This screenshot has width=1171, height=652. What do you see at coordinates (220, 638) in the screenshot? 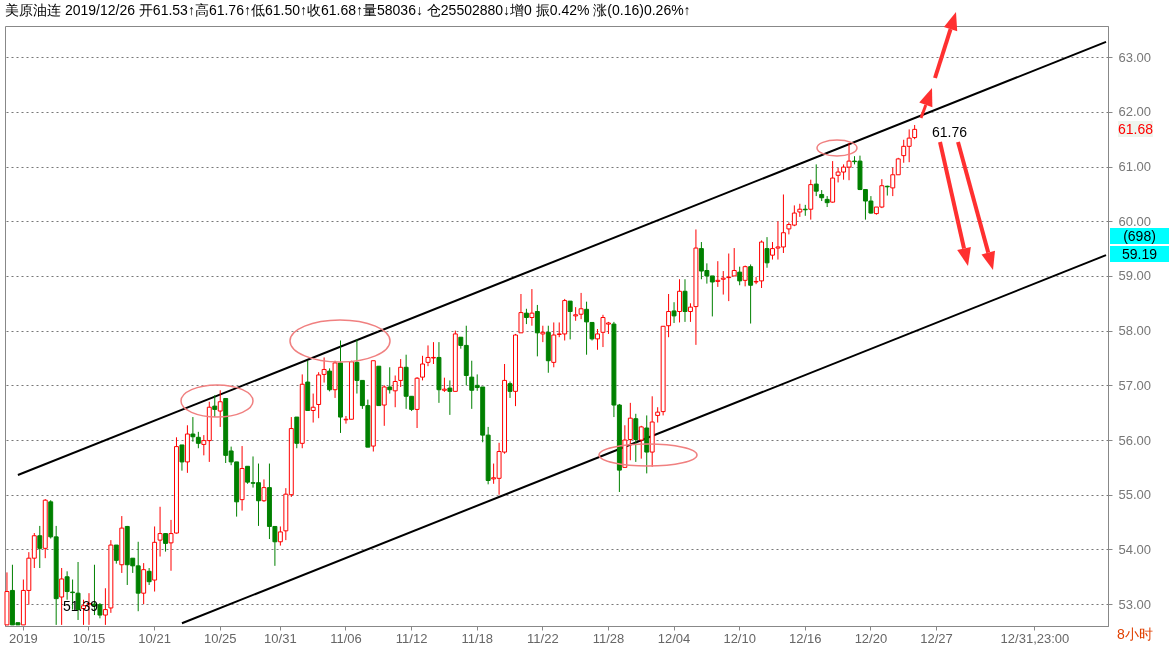
I see `x-tick-label: 10/25` at bounding box center [220, 638].